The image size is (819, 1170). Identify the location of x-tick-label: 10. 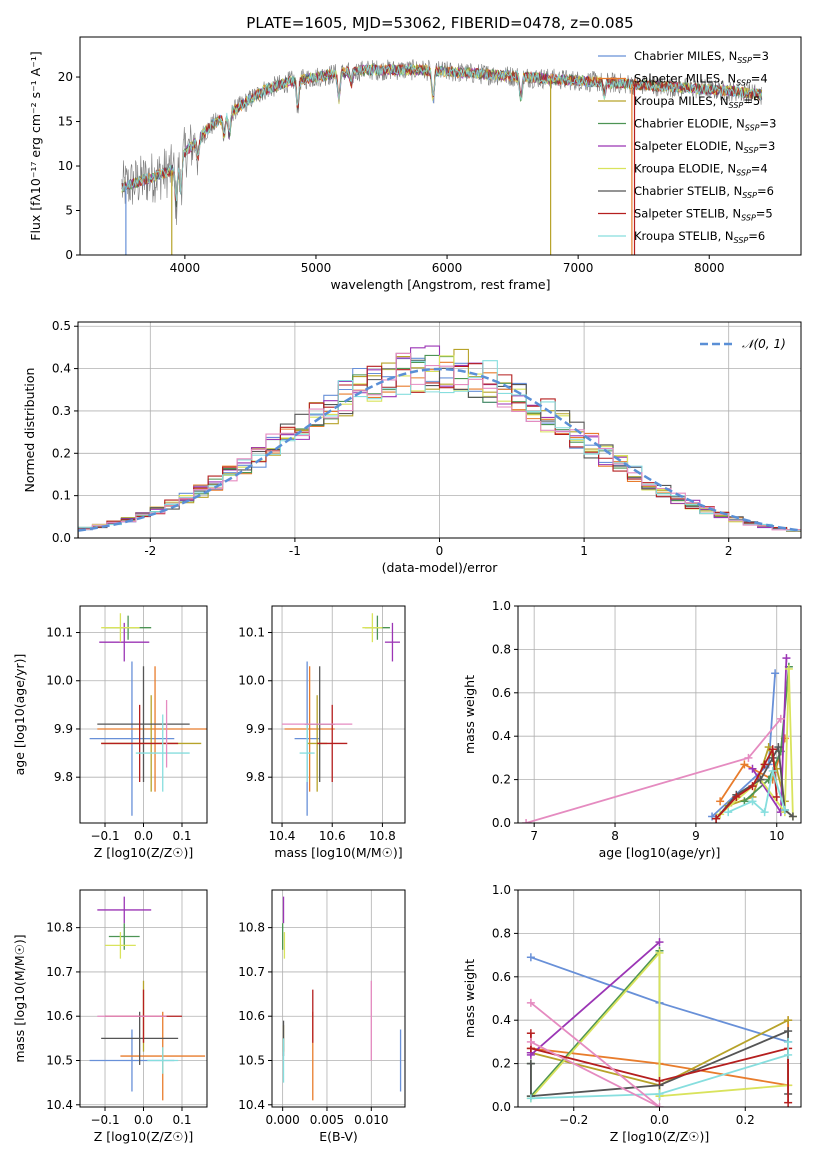
(776, 836).